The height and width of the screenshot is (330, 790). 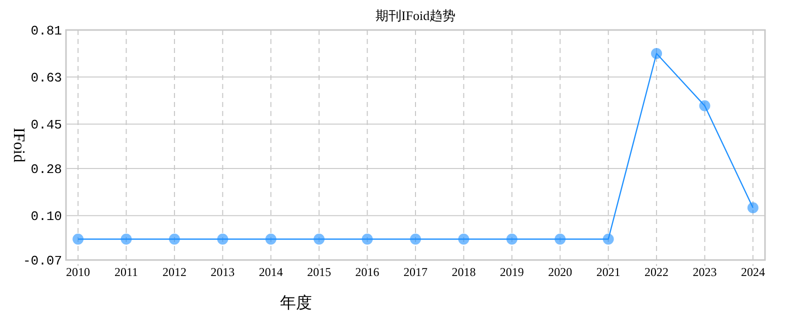 I want to click on x-tick-label: 2014, so click(x=270, y=272).